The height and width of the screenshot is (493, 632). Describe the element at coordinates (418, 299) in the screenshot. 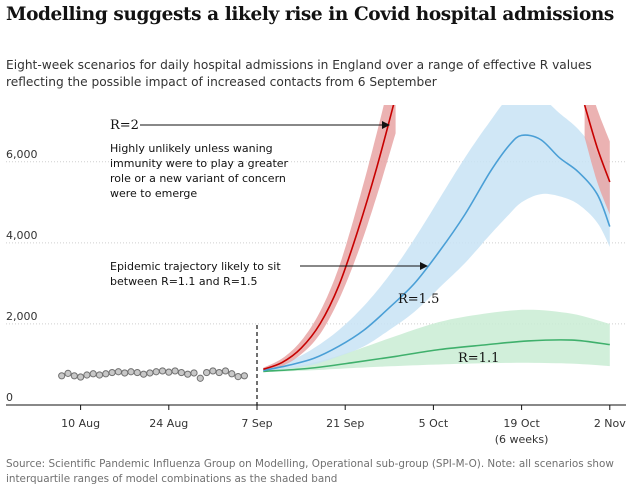

I see `r15-series-label: R=1.5` at that location.